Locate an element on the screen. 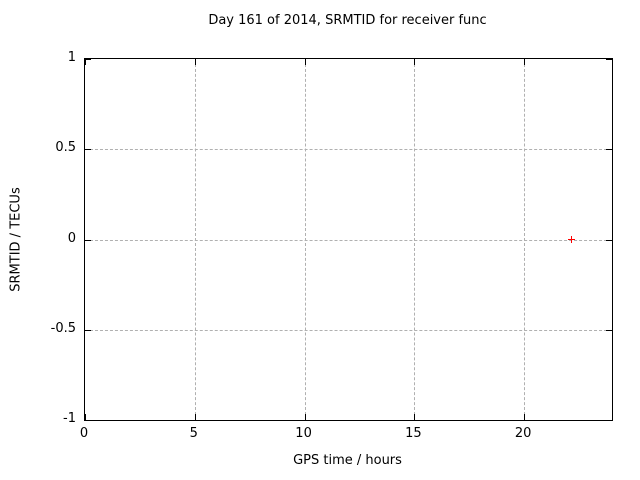 Image resolution: width=640 pixels, height=480 pixels. marker-bar-v is located at coordinates (572, 239).